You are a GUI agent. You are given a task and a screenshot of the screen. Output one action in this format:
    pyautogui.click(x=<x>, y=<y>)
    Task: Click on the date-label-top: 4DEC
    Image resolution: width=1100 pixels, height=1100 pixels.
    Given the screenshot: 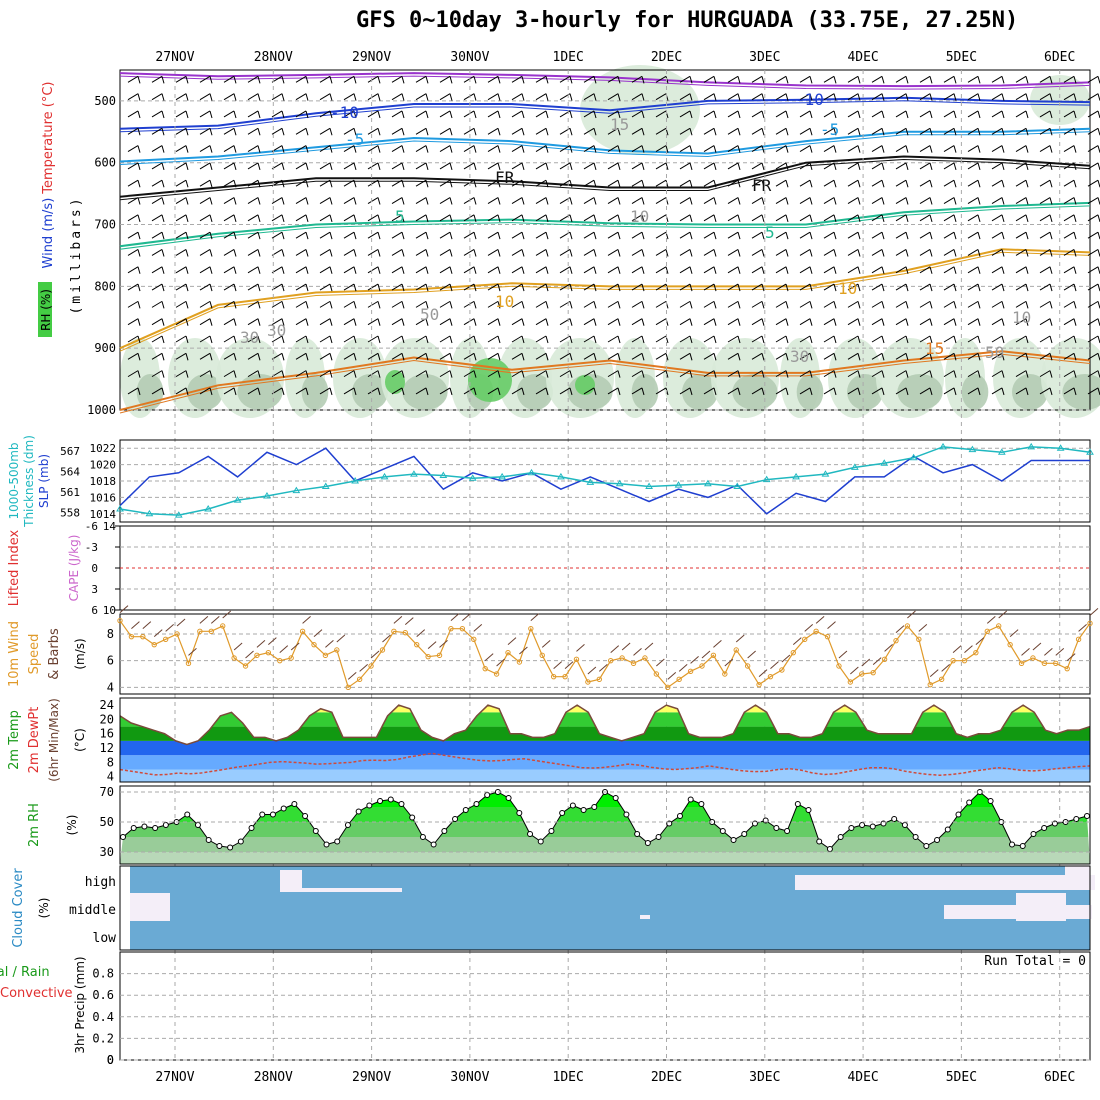 What is the action you would take?
    pyautogui.click(x=862, y=57)
    